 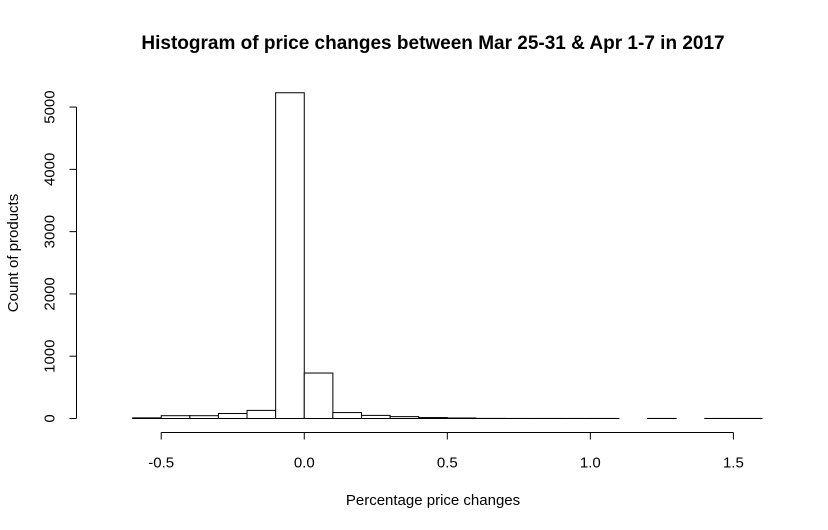 What do you see at coordinates (13, 253) in the screenshot?
I see `y-axis-label: Count of products` at bounding box center [13, 253].